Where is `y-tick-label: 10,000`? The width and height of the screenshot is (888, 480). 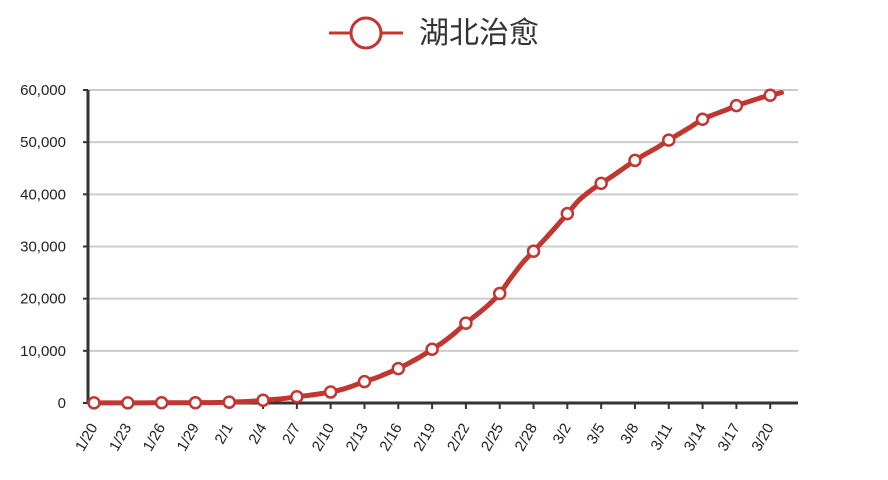 y-tick-label: 10,000 is located at coordinates (43, 351).